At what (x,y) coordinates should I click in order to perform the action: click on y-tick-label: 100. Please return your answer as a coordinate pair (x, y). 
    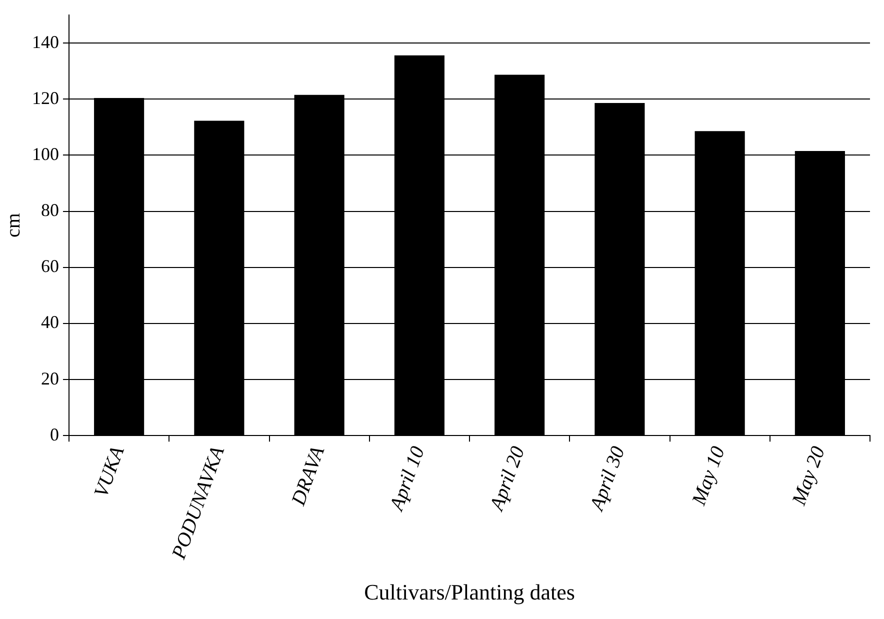
    Looking at the image, I should click on (45, 154).